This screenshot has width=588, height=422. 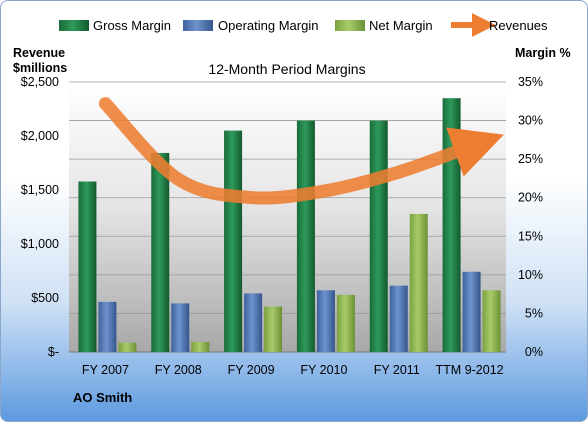 I want to click on left-axis-title-line1: Revenue, so click(x=39, y=53).